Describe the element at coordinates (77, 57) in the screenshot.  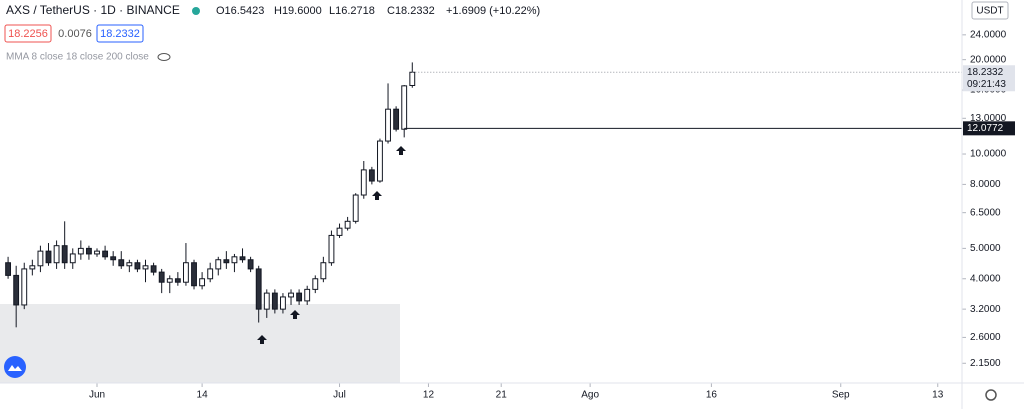
I see `indicator: MMA 8 close 18 close 200 close` at that location.